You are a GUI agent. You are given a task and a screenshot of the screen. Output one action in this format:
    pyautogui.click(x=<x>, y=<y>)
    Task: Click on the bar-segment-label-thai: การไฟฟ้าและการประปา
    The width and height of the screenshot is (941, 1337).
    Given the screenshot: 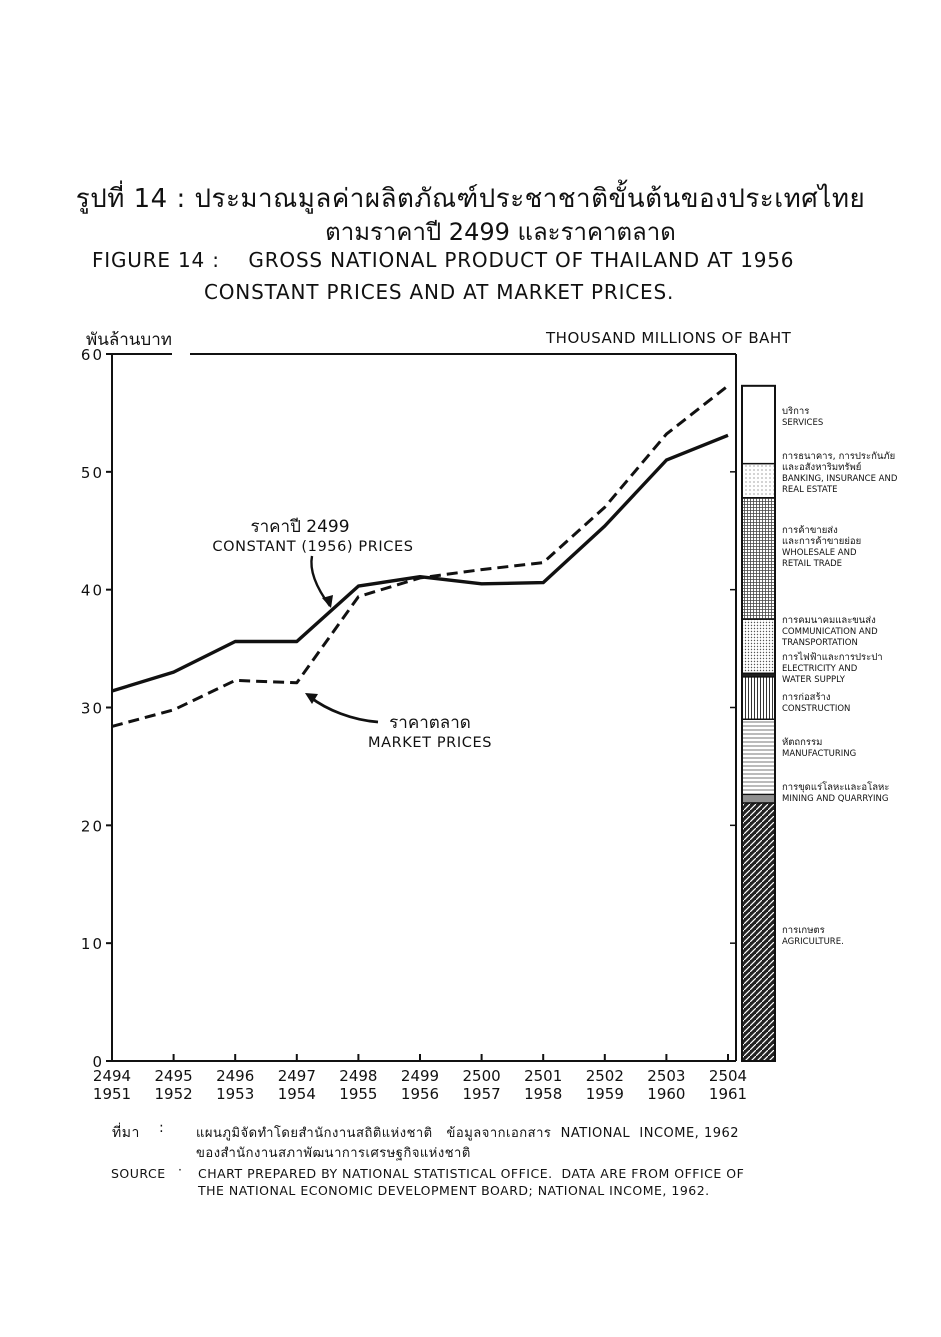 What is the action you would take?
    pyautogui.click(x=832, y=657)
    